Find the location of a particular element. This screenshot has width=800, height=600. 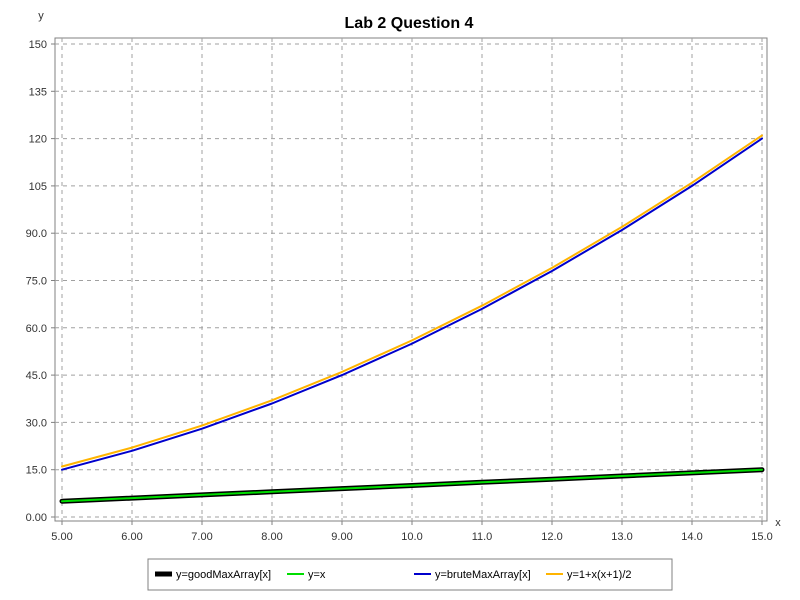

y-axis-ticks: 0.00 15.0 30.0 45.0 60.0 75.0 90.0 105 120 135 150 is located at coordinates (40, 281).